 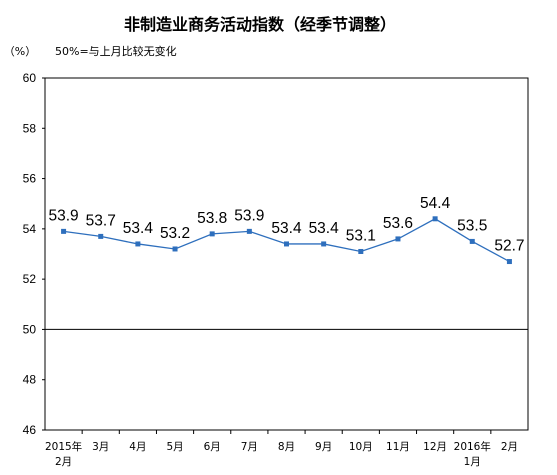 I want to click on data-label: 53.1, so click(x=361, y=235).